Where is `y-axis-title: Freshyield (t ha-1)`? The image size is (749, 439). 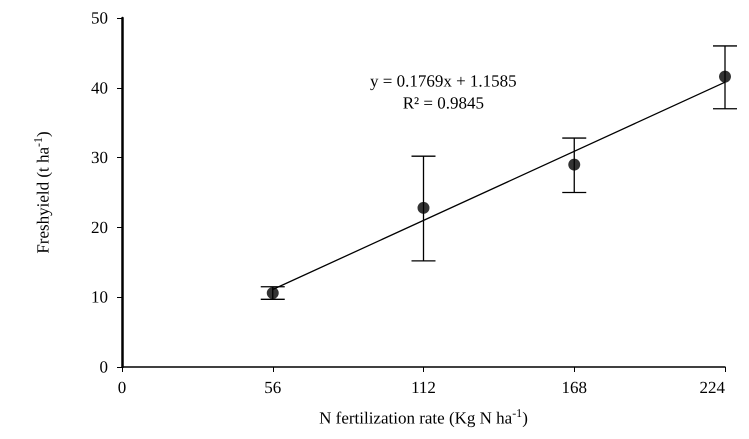
y-axis-title: Freshyield (t ha-1) is located at coordinates (41, 192).